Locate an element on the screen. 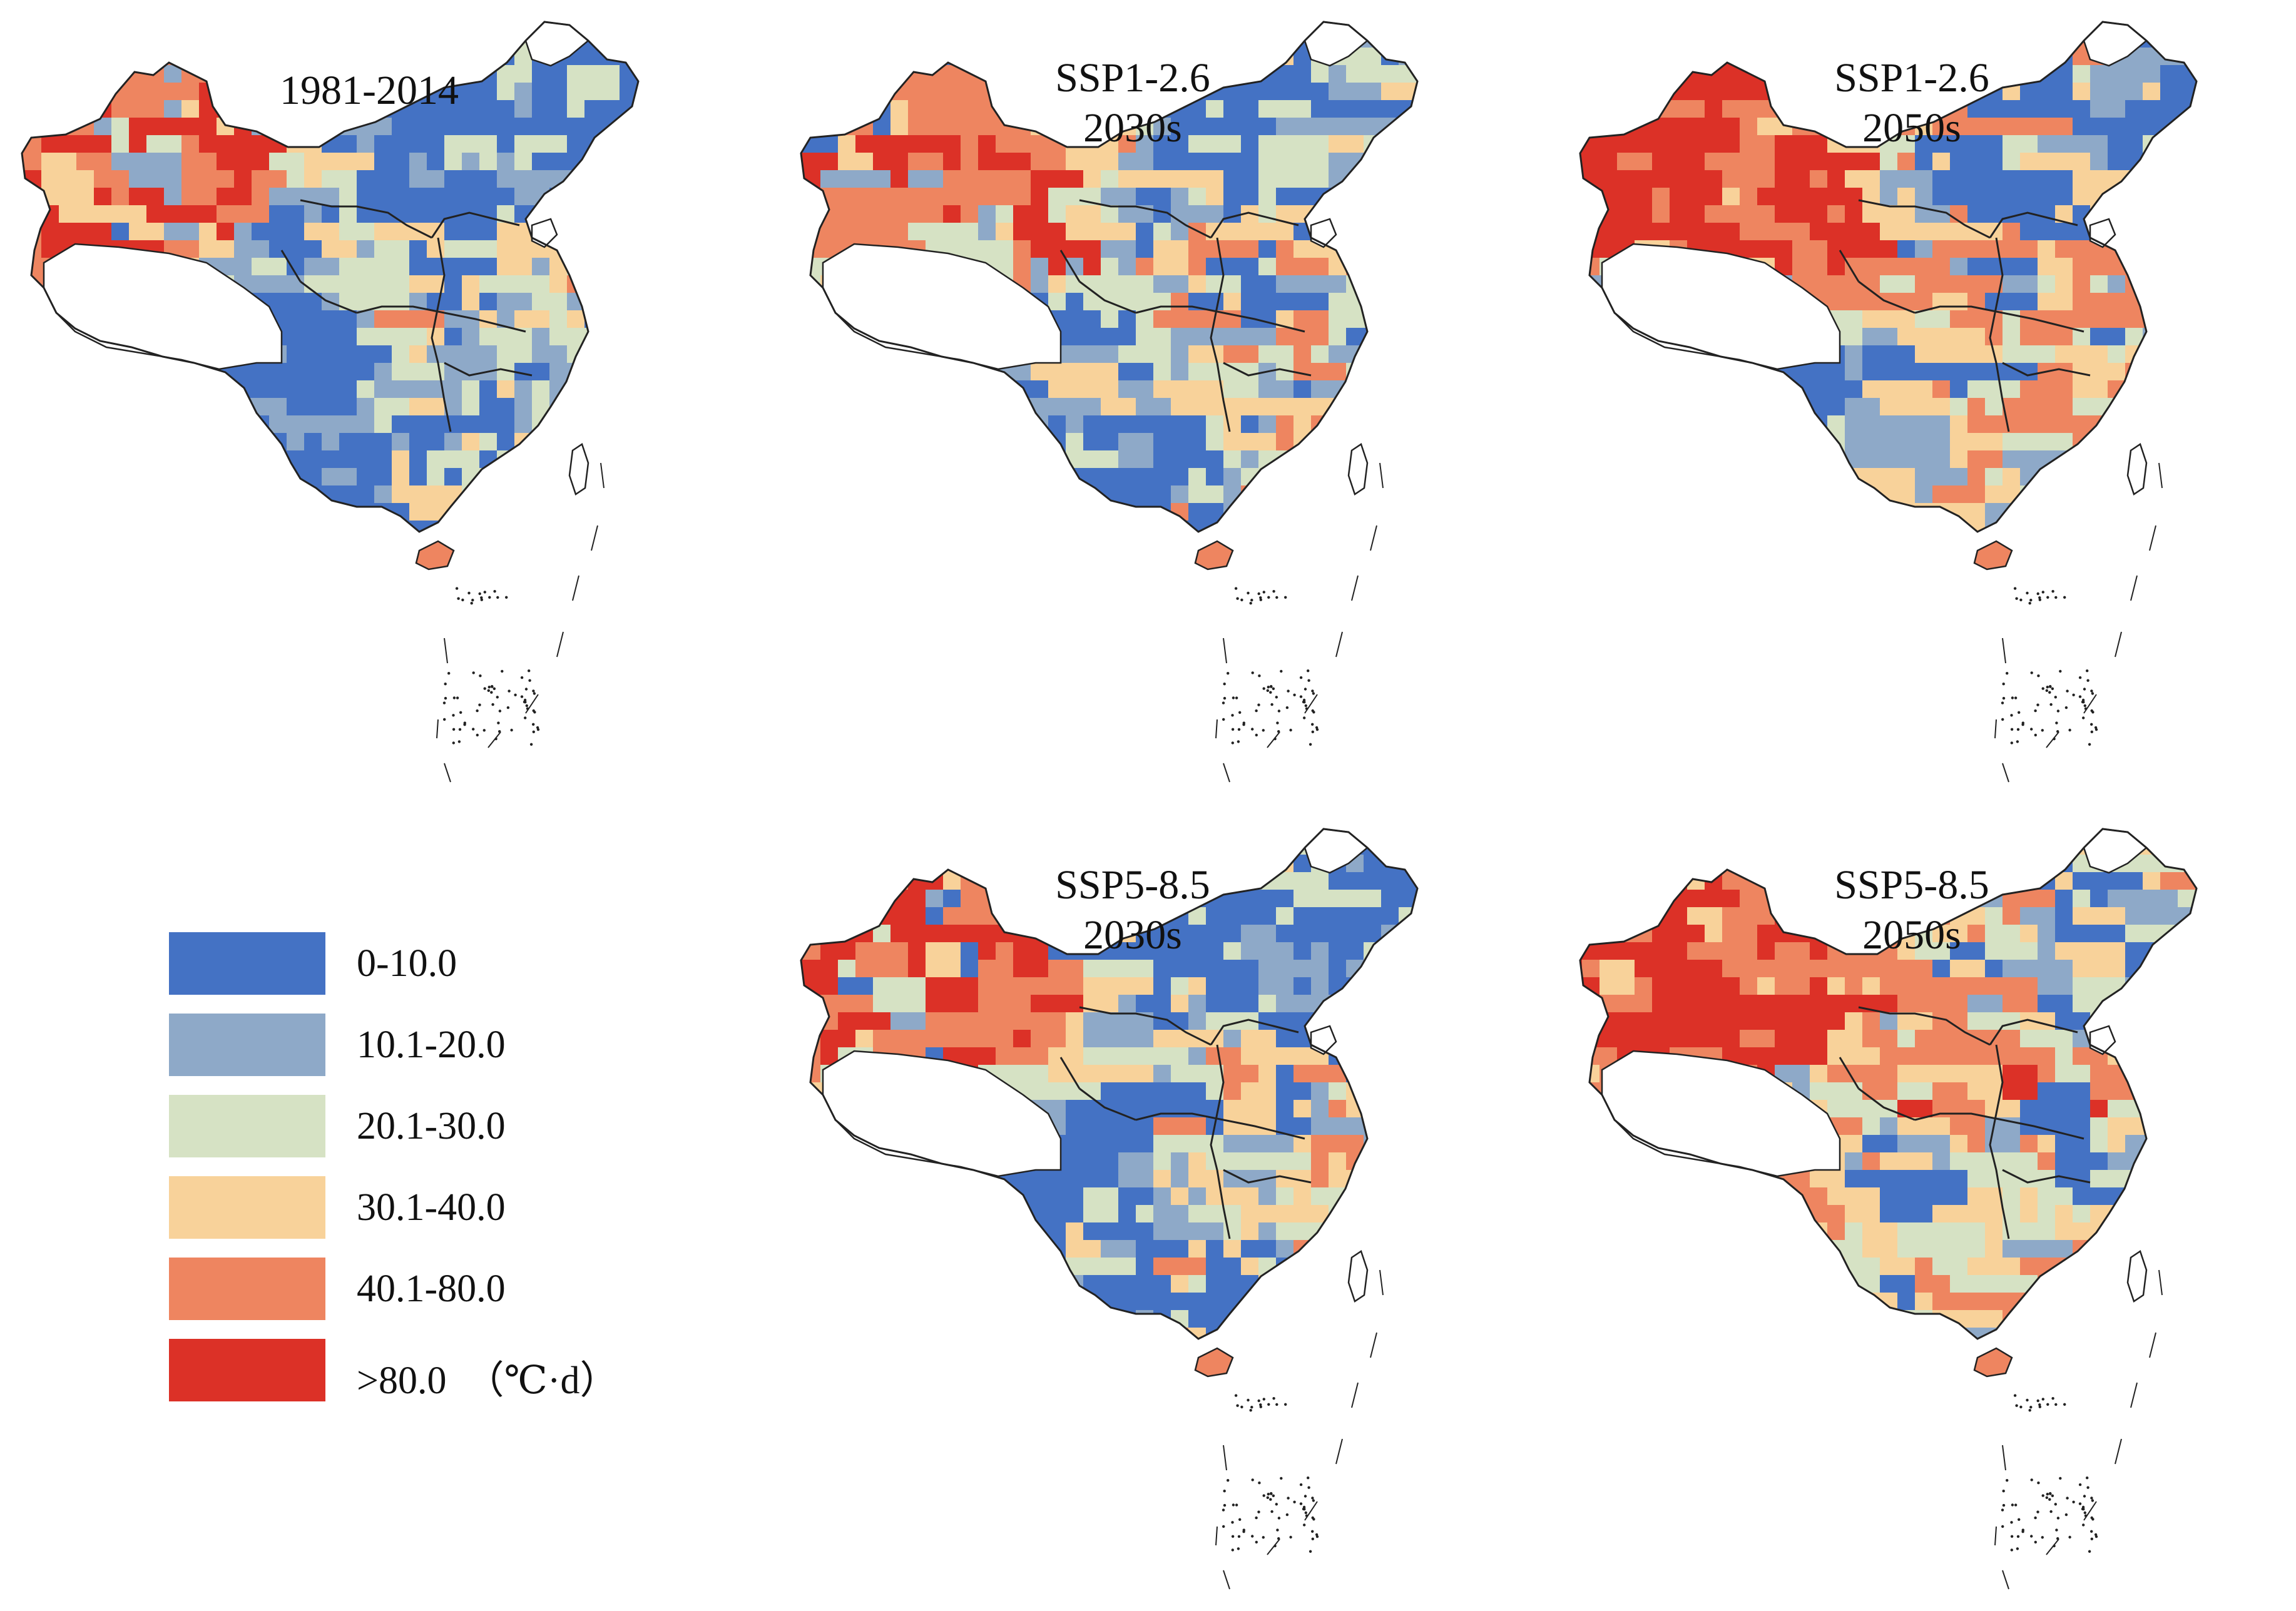 The image size is (2296, 1611). taiwan-island is located at coordinates (2137, 469).